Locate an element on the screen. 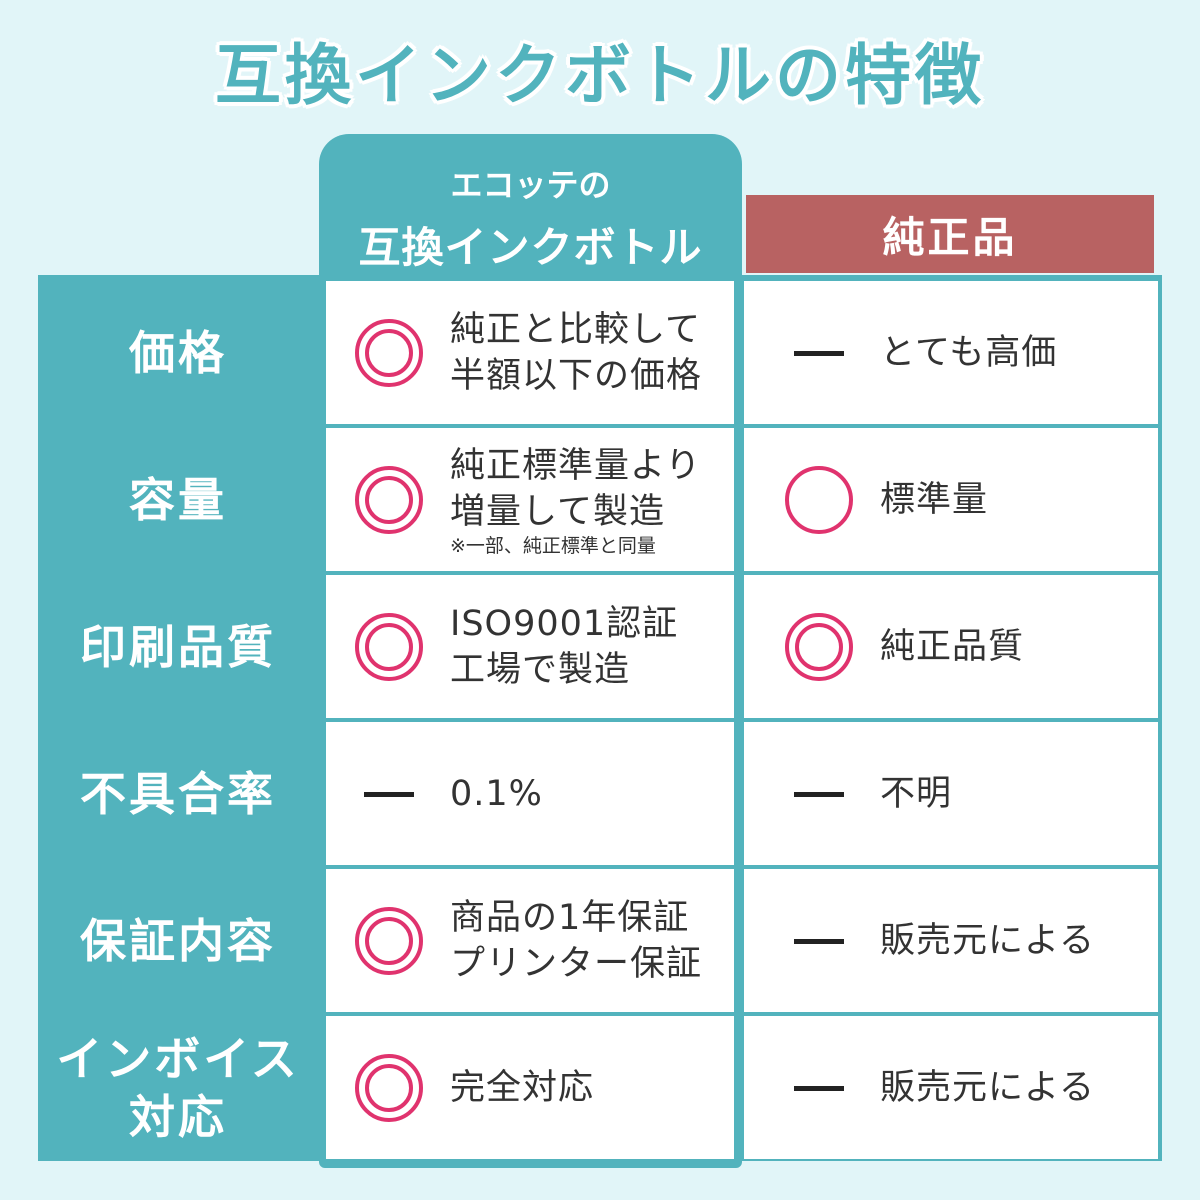 This screenshot has height=1200, width=1200. cell-text-line: 増量して製造 is located at coordinates (557, 511).